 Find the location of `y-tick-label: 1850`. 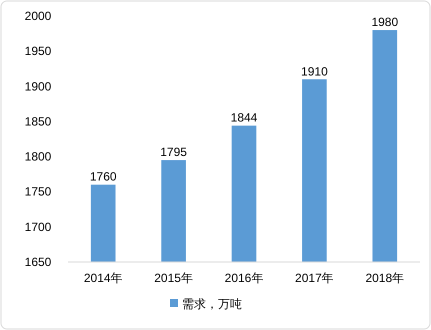

y-tick-label: 1850 is located at coordinates (38, 121).